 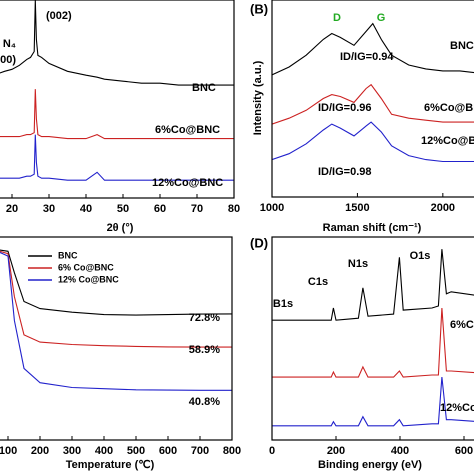 What do you see at coordinates (123, 209) in the screenshot?
I see `x-tick-label: 50` at bounding box center [123, 209].